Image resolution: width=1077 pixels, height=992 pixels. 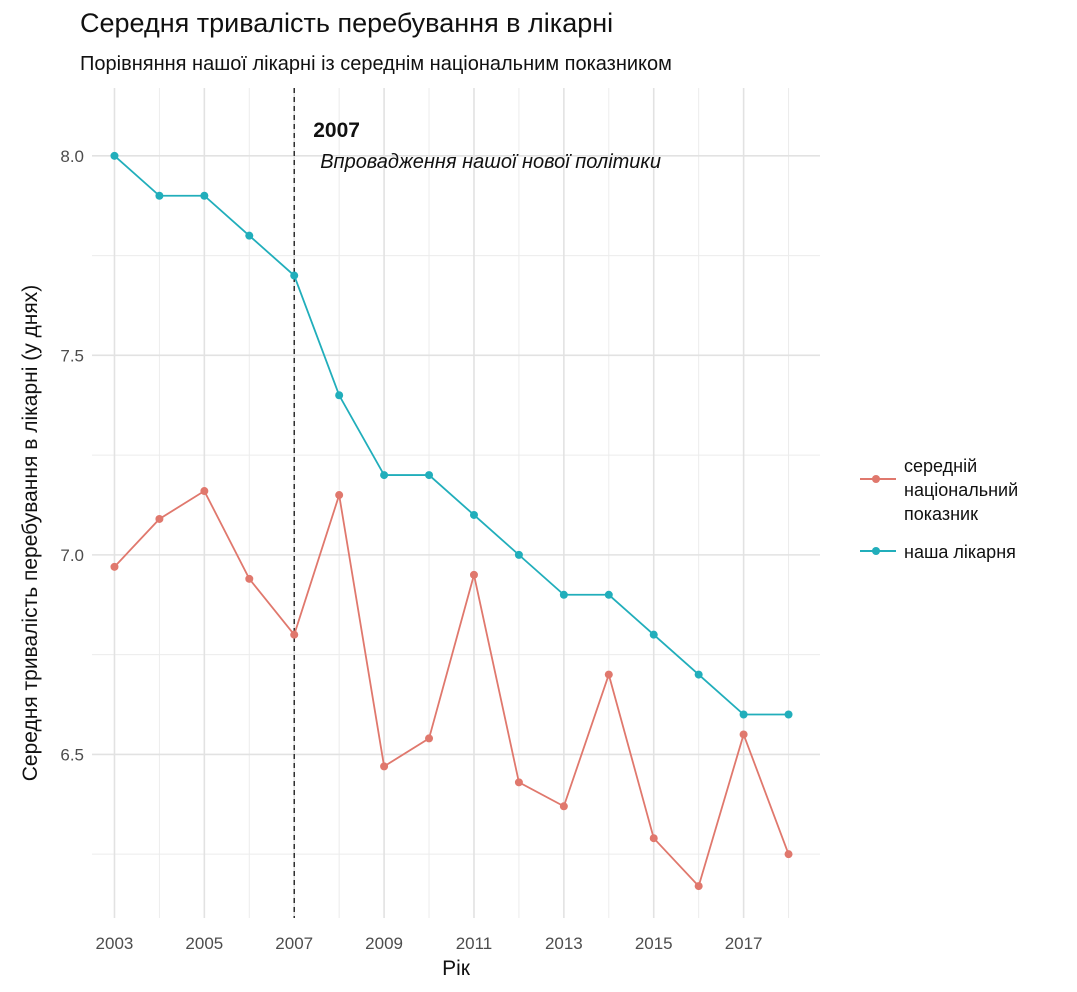 What do you see at coordinates (456, 968) in the screenshot?
I see `x-axis-title: Рік` at bounding box center [456, 968].